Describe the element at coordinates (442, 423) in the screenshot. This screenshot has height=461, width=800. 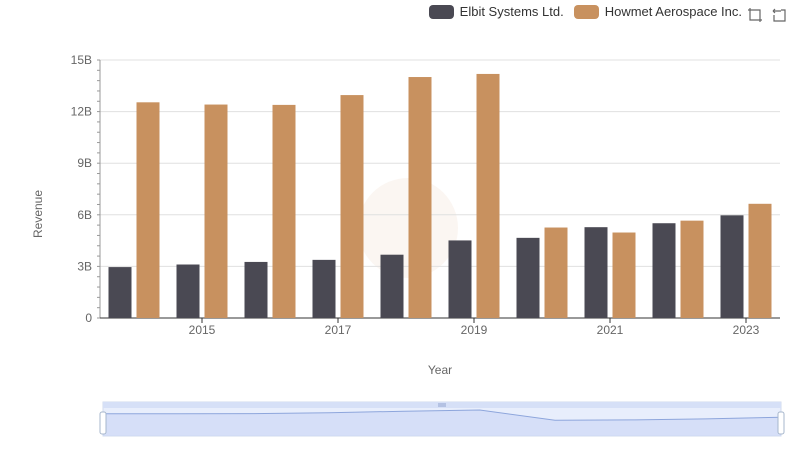
I see `zoom-preview-area` at that location.